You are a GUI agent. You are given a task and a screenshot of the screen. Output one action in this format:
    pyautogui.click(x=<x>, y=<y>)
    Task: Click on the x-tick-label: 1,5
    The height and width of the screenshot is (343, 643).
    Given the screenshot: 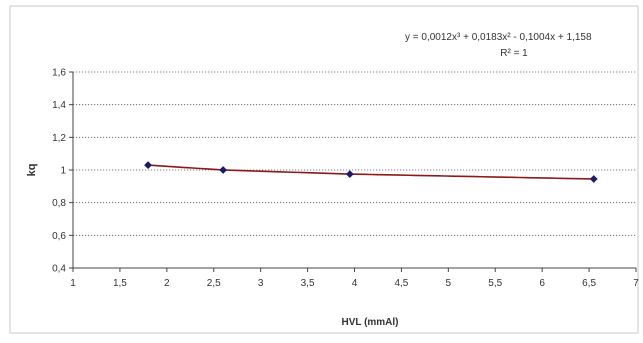 What is the action you would take?
    pyautogui.click(x=120, y=283)
    